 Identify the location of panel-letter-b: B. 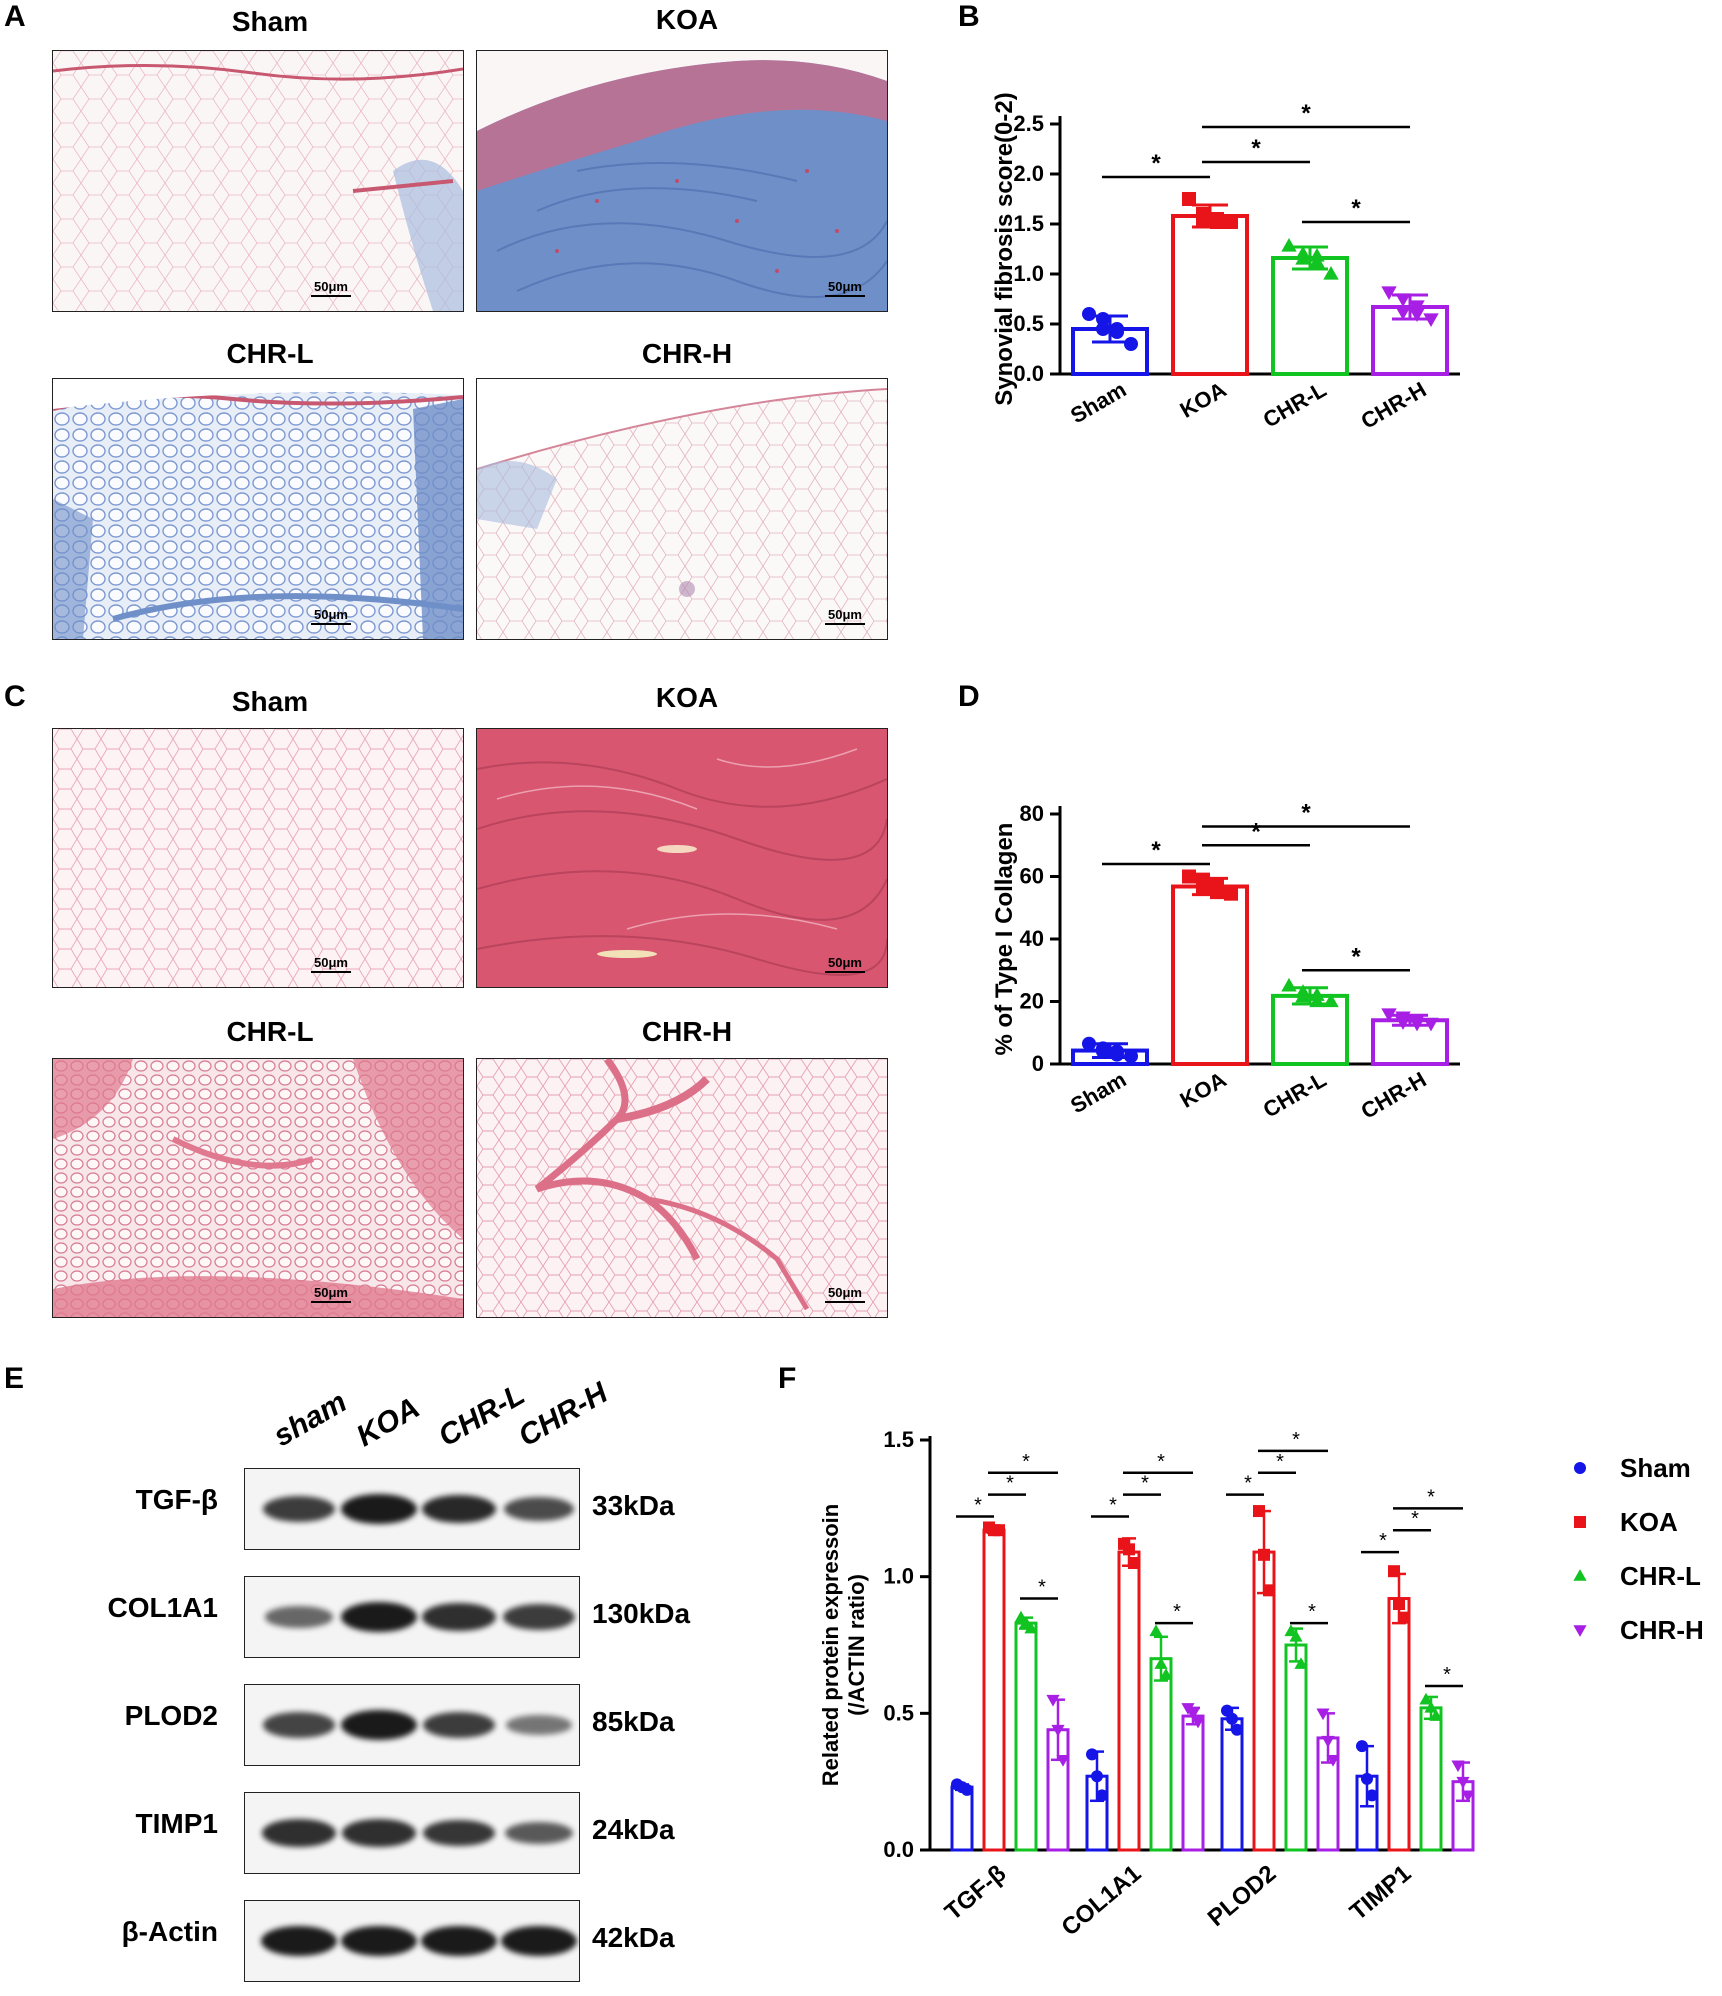
(969, 16).